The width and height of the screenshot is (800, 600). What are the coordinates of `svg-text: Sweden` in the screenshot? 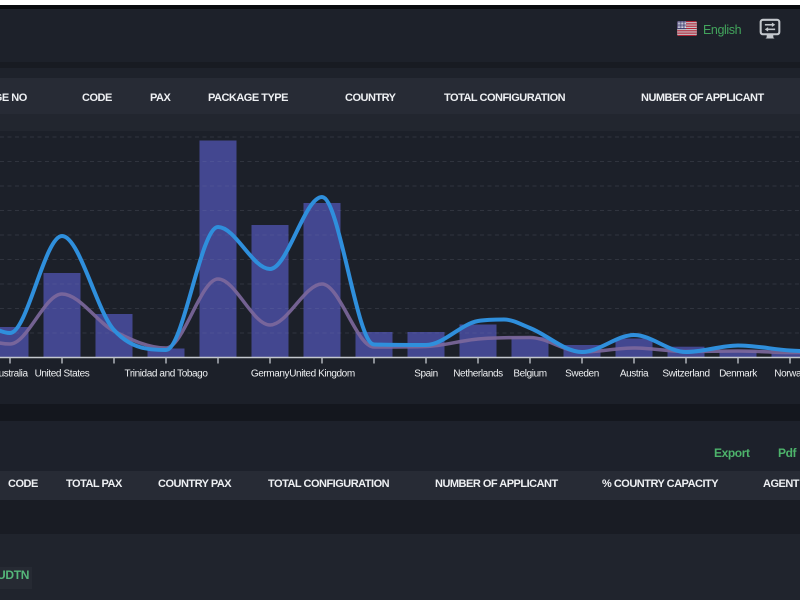 It's located at (582, 374).